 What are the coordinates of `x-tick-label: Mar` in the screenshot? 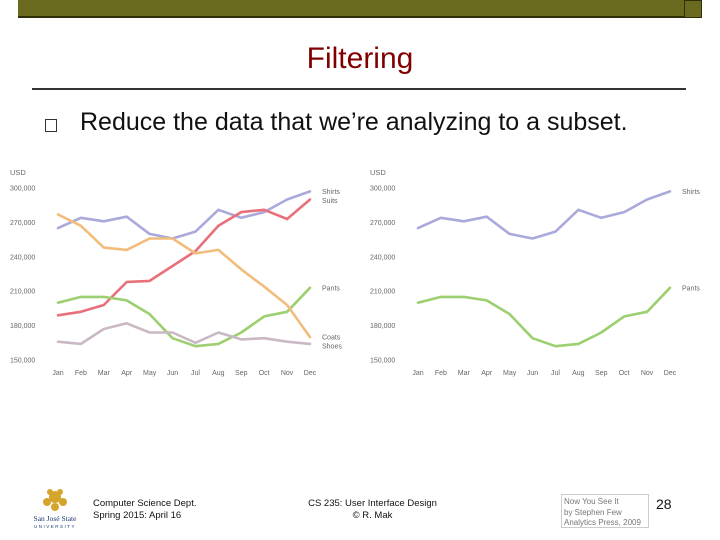 It's located at (104, 373).